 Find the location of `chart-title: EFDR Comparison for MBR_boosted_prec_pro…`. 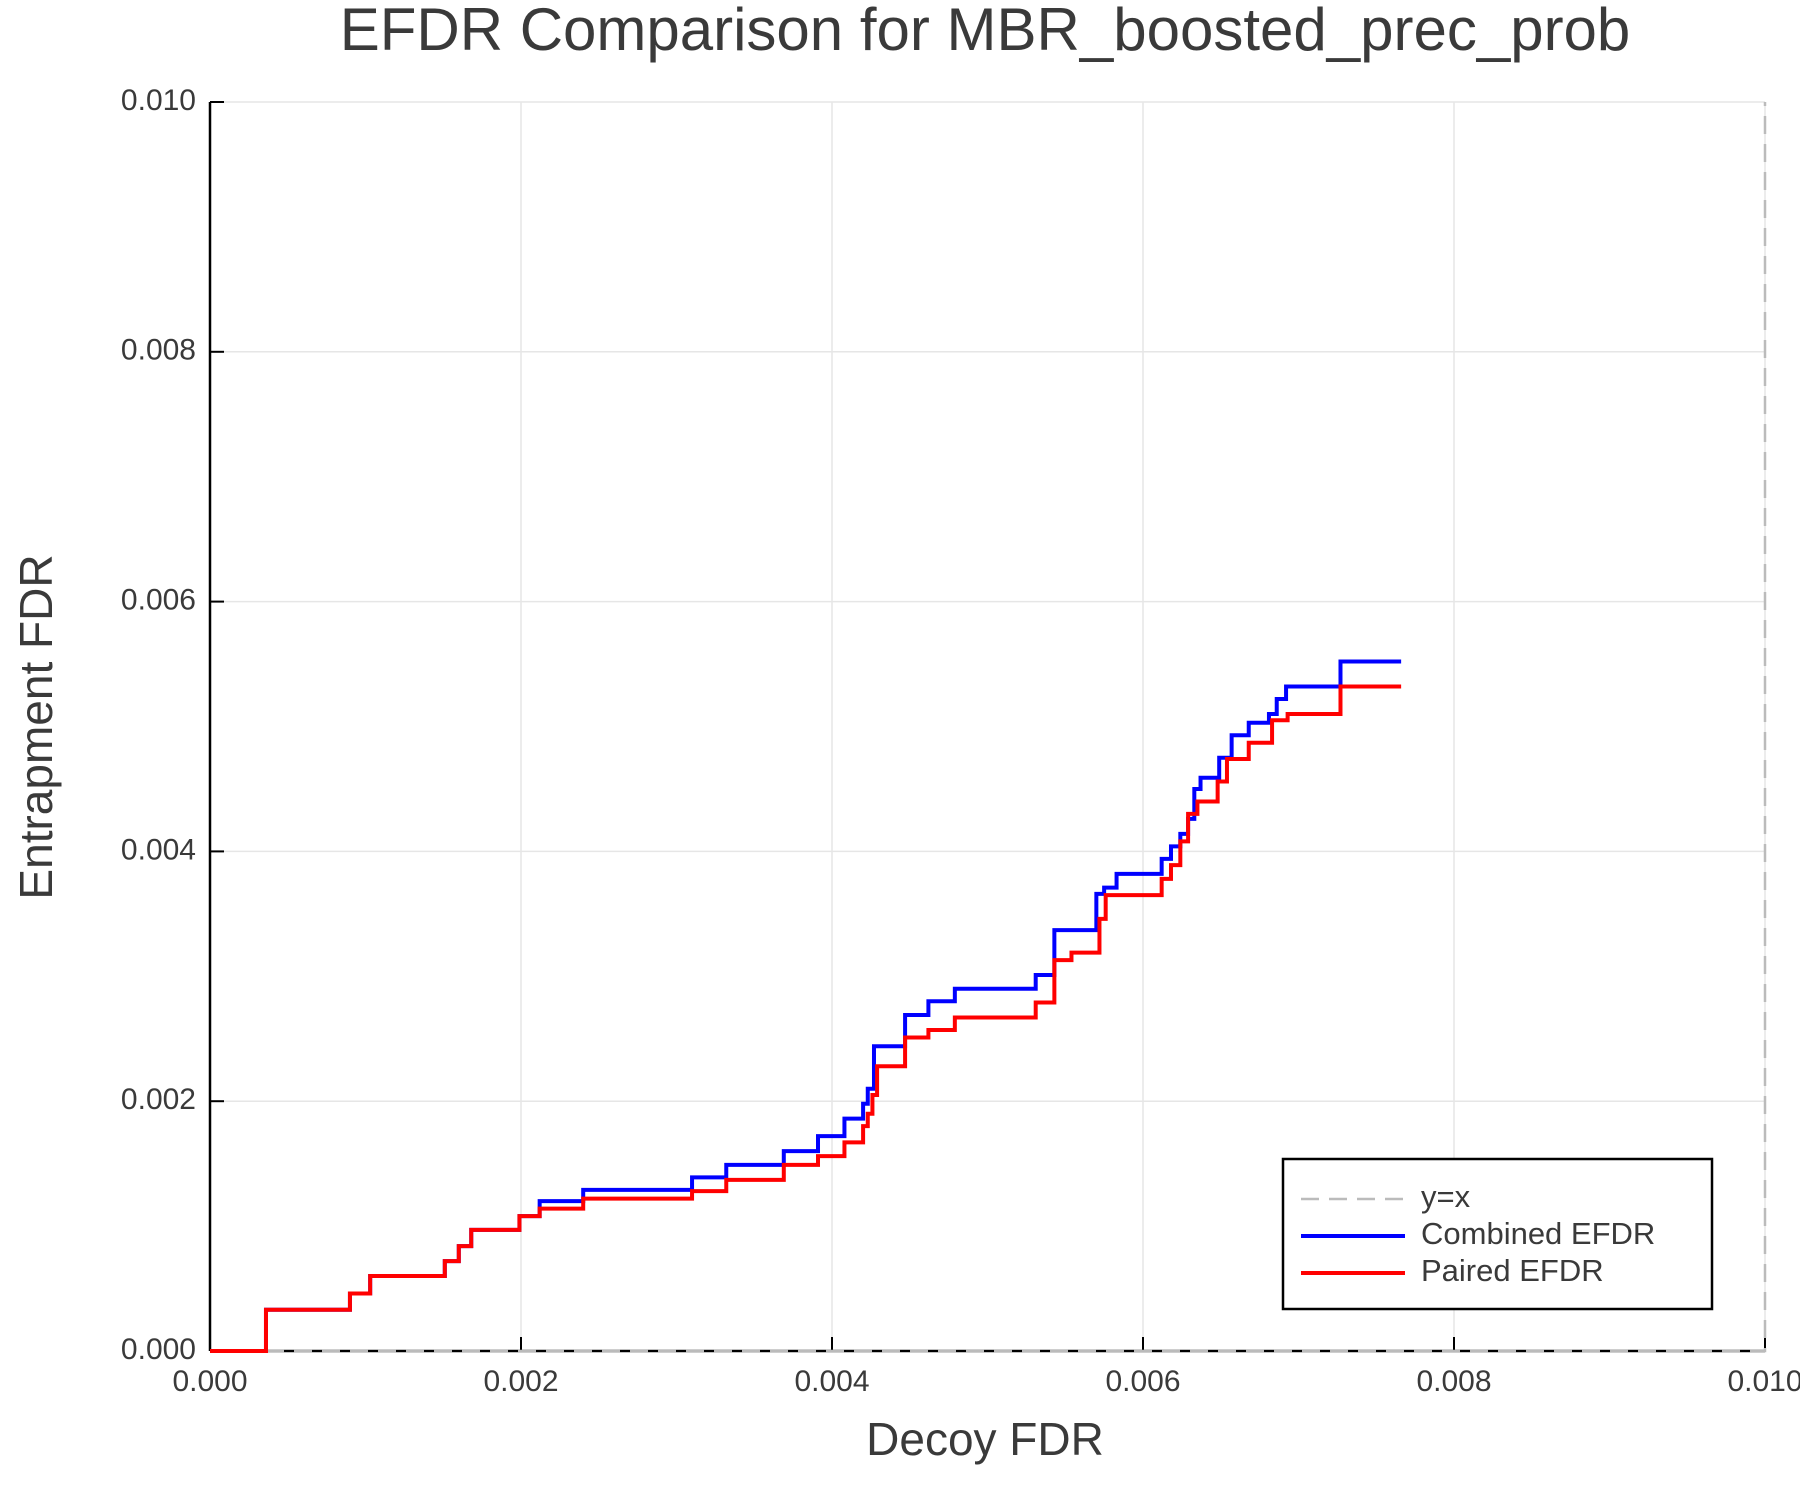

chart-title: EFDR Comparison for MBR_boosted_prec_pro… is located at coordinates (985, 31).